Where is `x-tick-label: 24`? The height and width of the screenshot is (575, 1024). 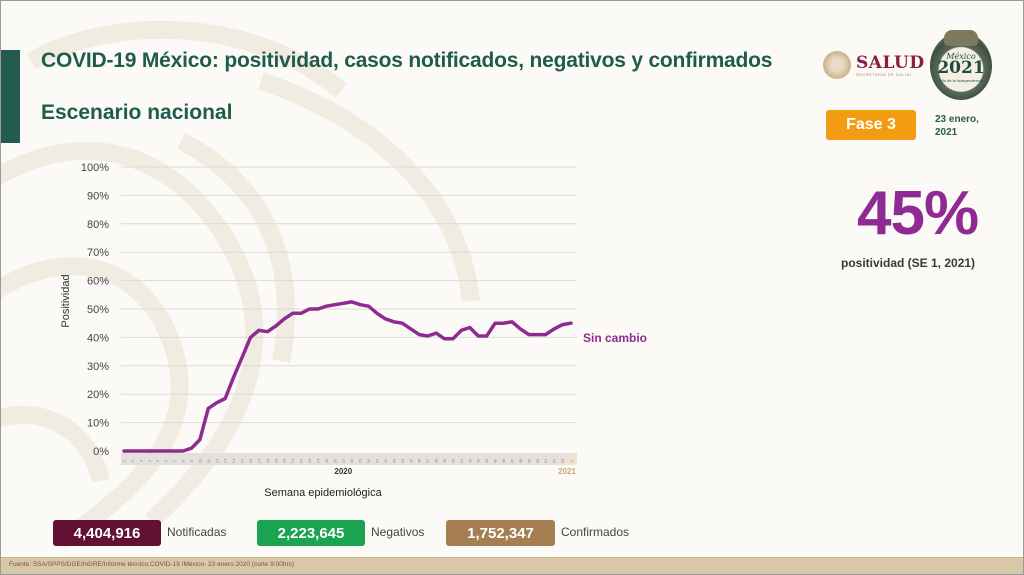 x-tick-label: 24 is located at coordinates (317, 460).